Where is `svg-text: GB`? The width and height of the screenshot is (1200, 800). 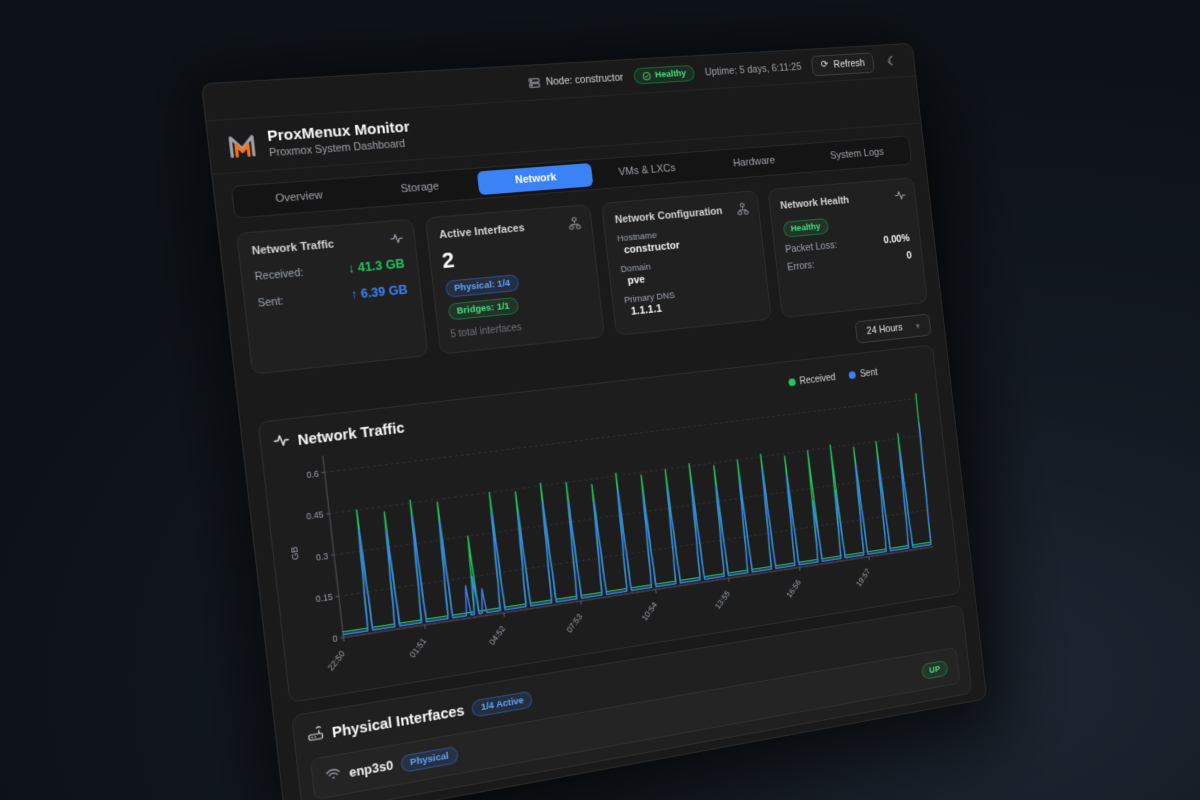
svg-text: GB is located at coordinates (295, 553).